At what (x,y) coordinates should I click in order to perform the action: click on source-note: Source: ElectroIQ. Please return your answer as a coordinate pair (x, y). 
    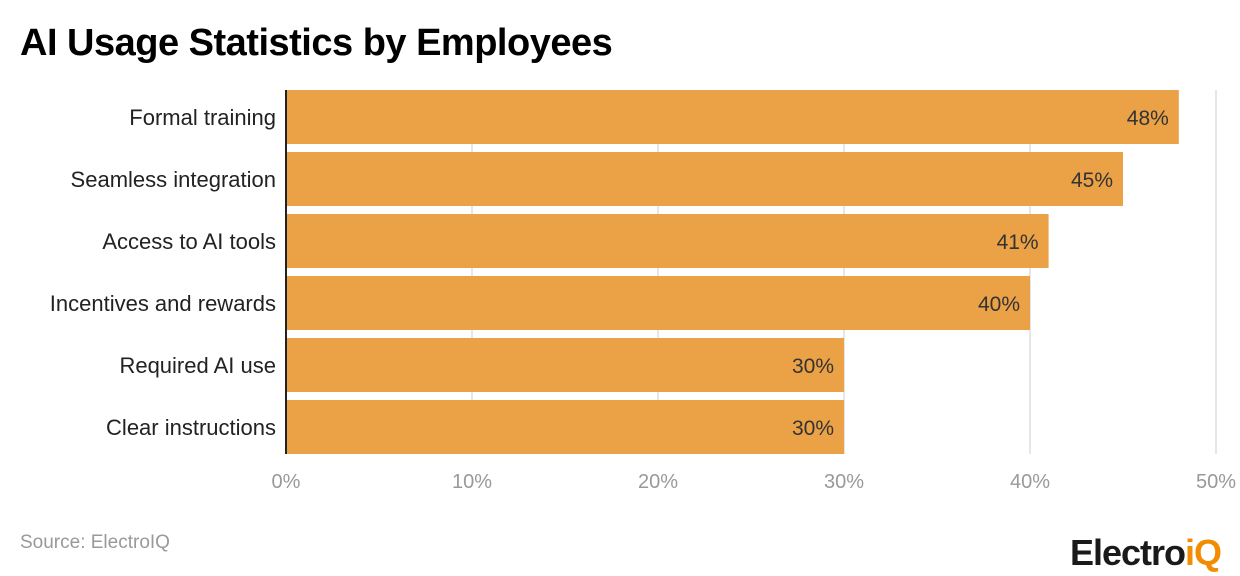
    Looking at the image, I should click on (95, 542).